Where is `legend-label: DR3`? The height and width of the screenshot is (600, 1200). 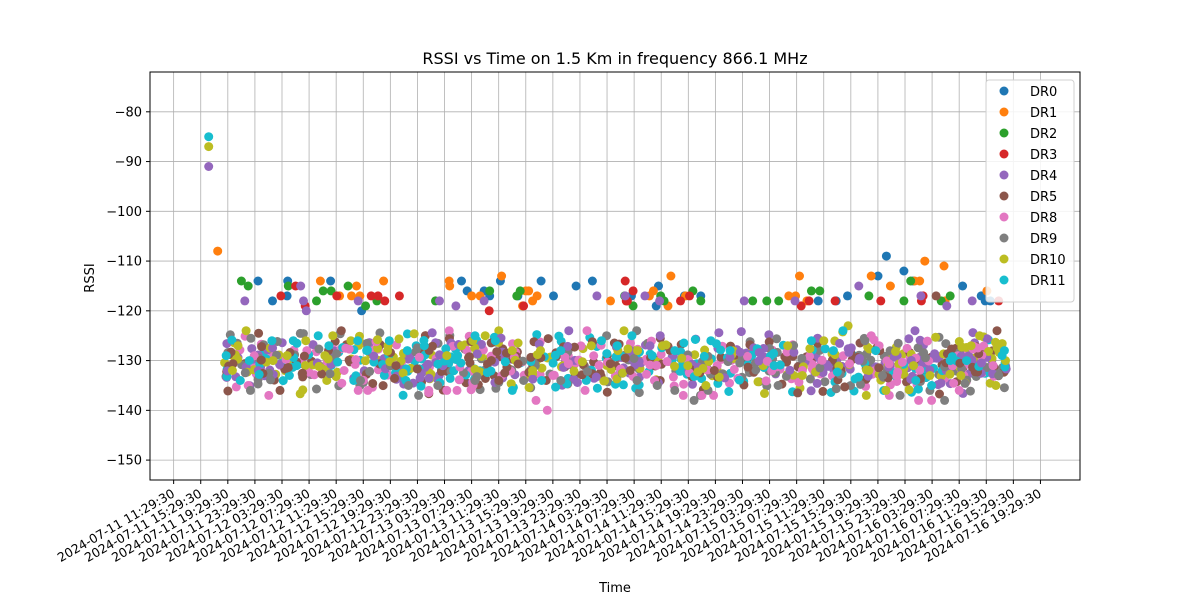 legend-label: DR3 is located at coordinates (1043, 155).